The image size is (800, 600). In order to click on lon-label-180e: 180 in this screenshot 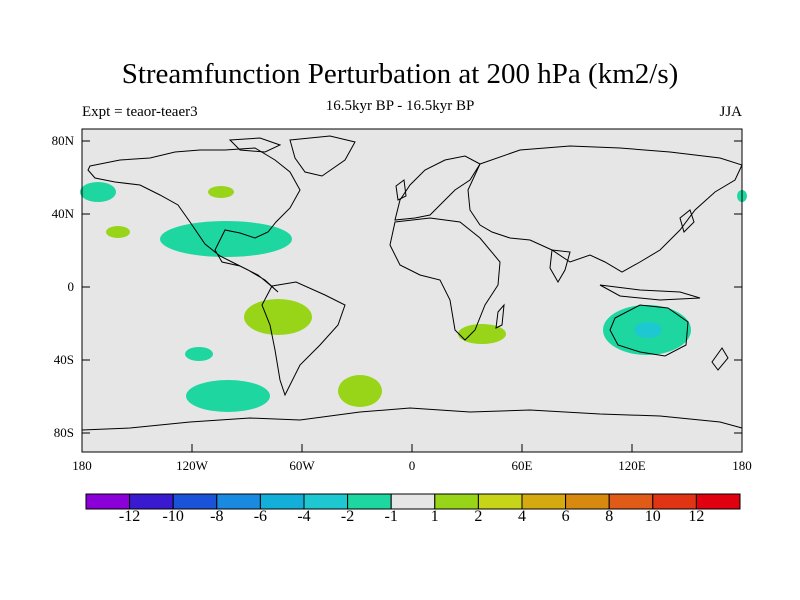, I will do `click(742, 465)`.